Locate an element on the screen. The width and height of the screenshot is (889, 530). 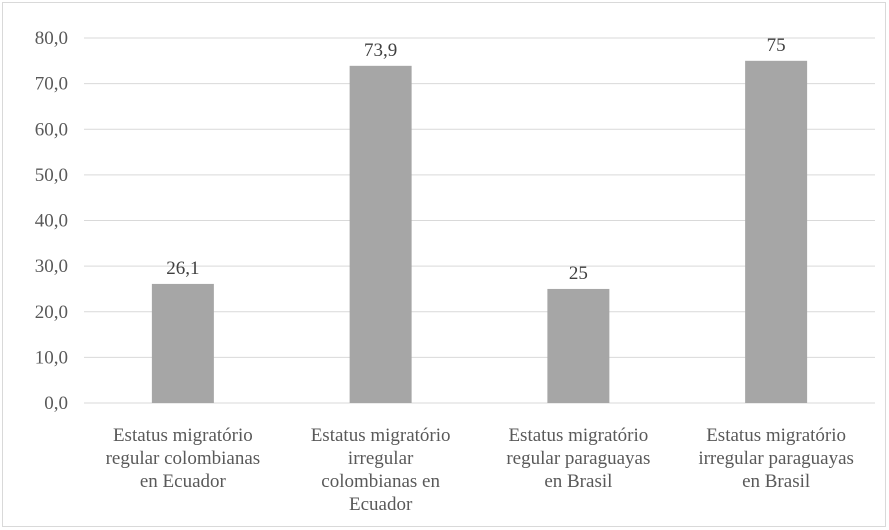
category-label-line: irregular is located at coordinates (381, 458).